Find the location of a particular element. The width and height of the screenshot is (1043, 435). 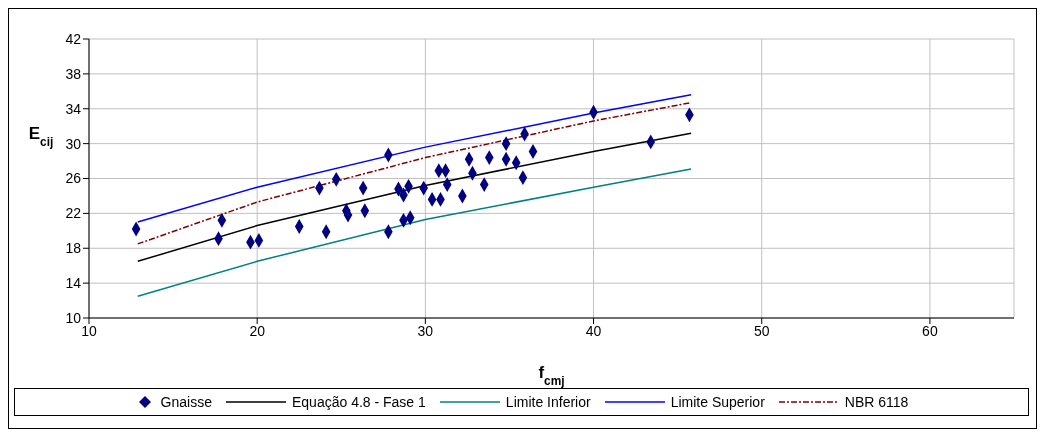

y-tick-label: 38 is located at coordinates (73, 73).